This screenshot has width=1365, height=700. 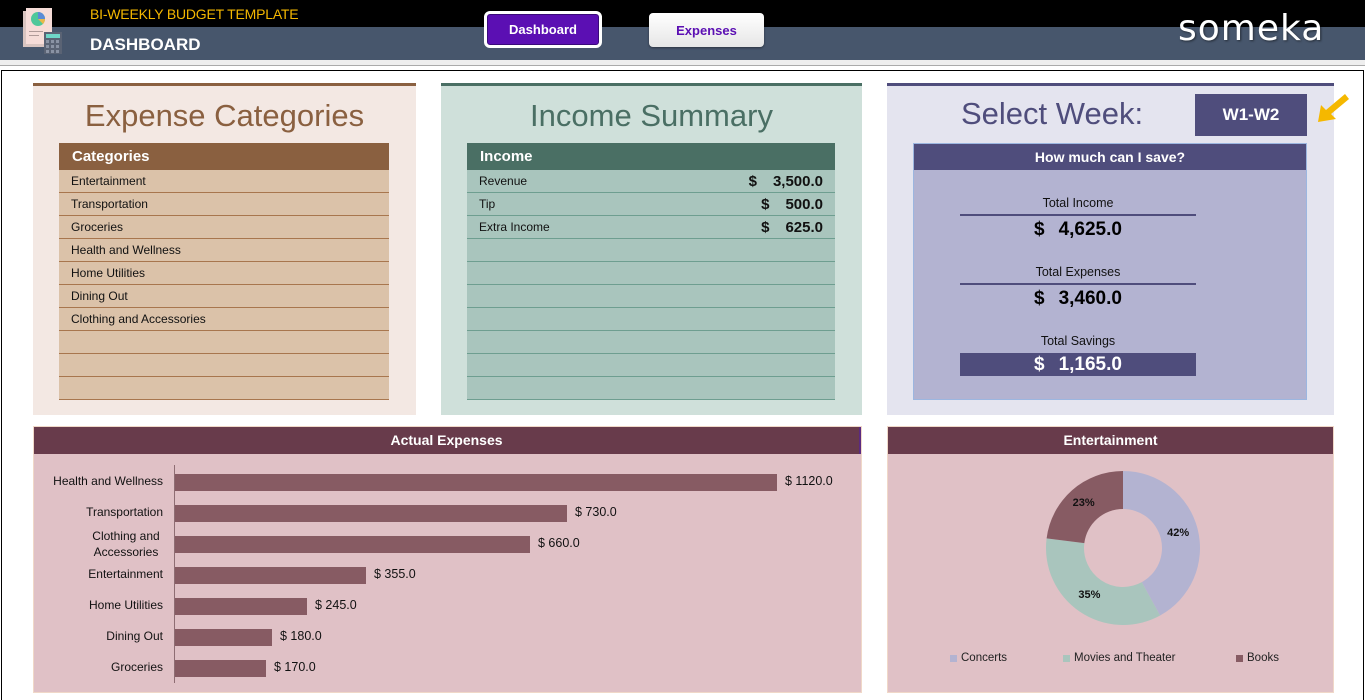 I want to click on category-row: Clothing and Accessories, so click(x=224, y=319).